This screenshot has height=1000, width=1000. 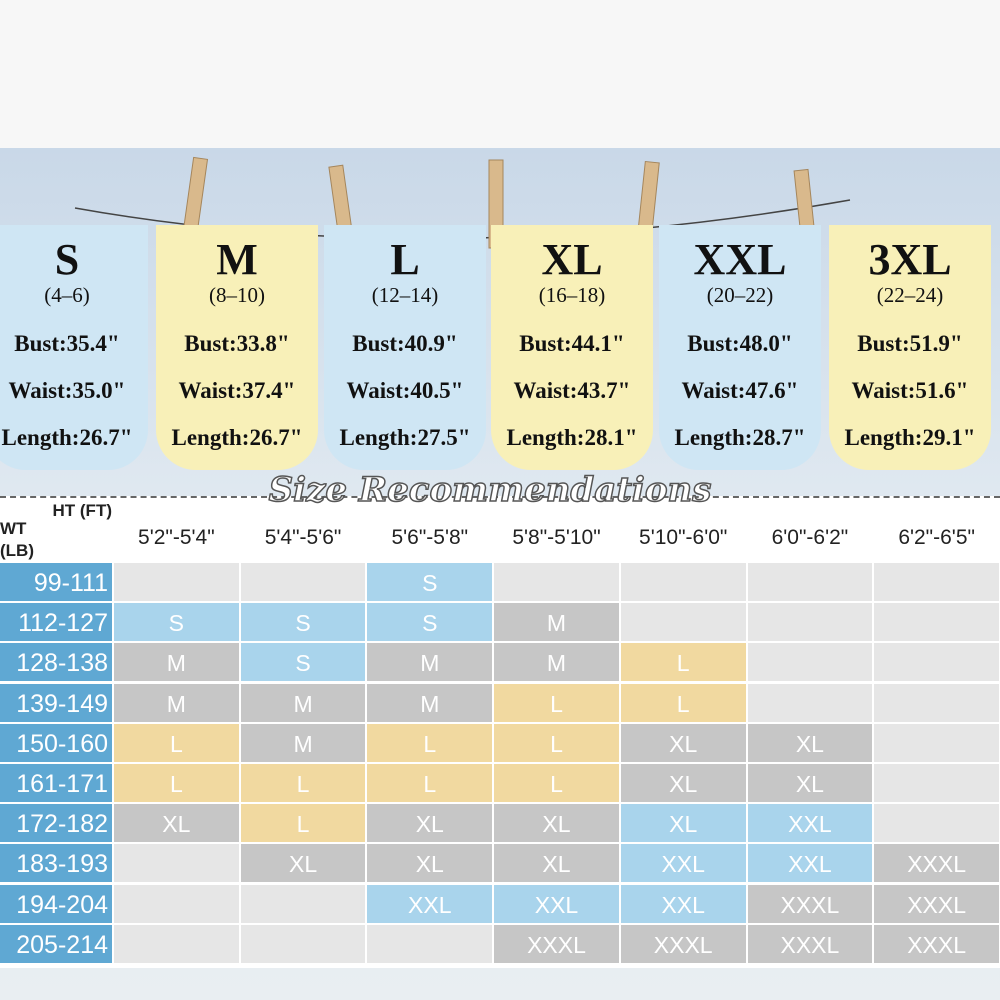 I want to click on size-bust: Bust:51.9", so click(x=910, y=343).